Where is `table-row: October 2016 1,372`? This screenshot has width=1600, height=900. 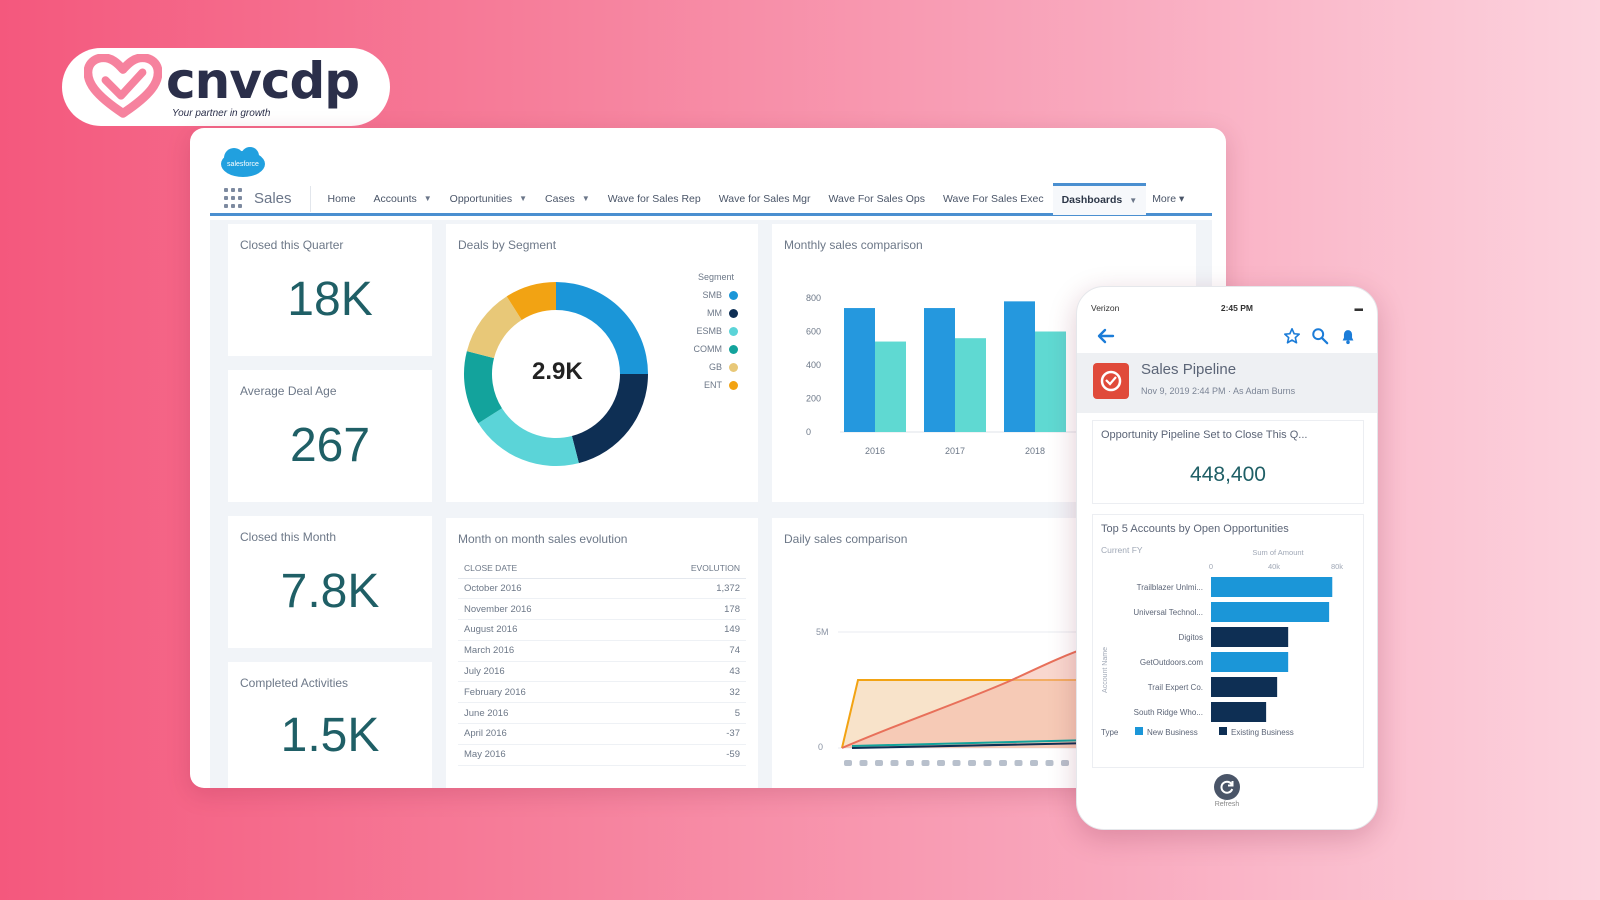 table-row: October 2016 1,372 is located at coordinates (602, 589).